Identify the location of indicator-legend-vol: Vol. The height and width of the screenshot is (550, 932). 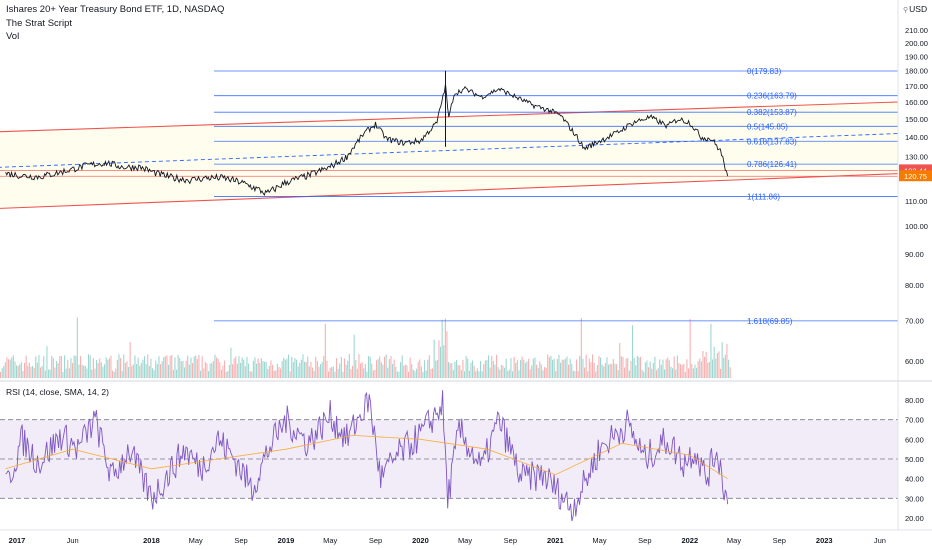
(13, 36).